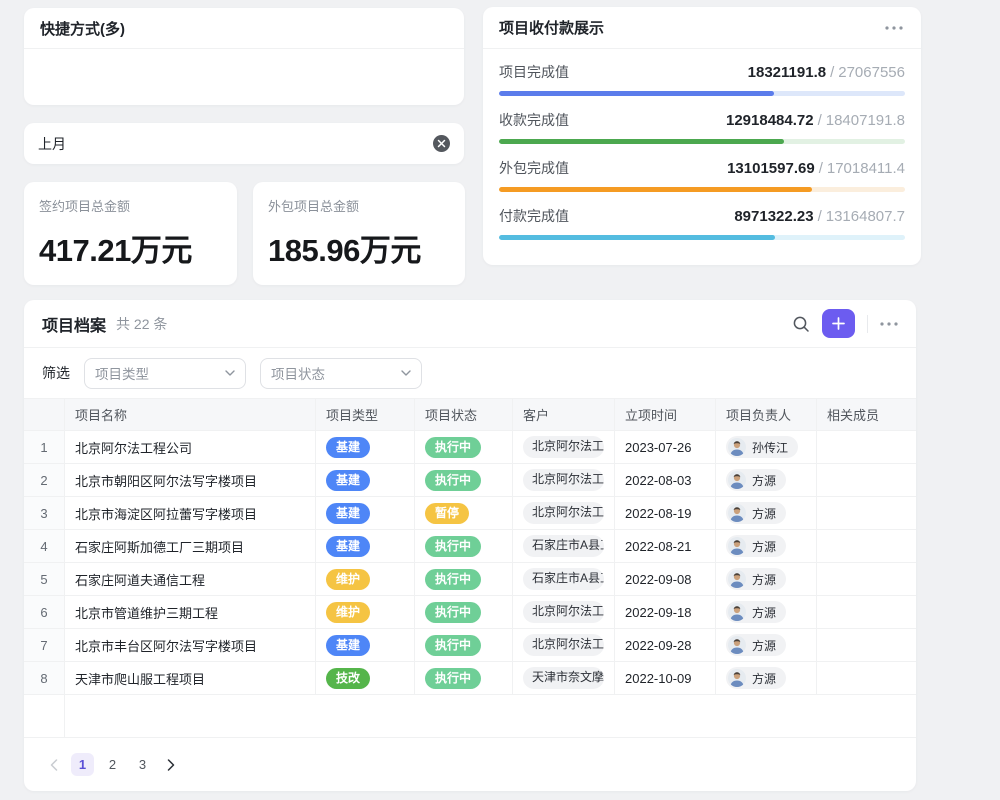  Describe the element at coordinates (190, 678) in the screenshot. I see `project-name-cell: 天津市爬山服工程项目` at that location.